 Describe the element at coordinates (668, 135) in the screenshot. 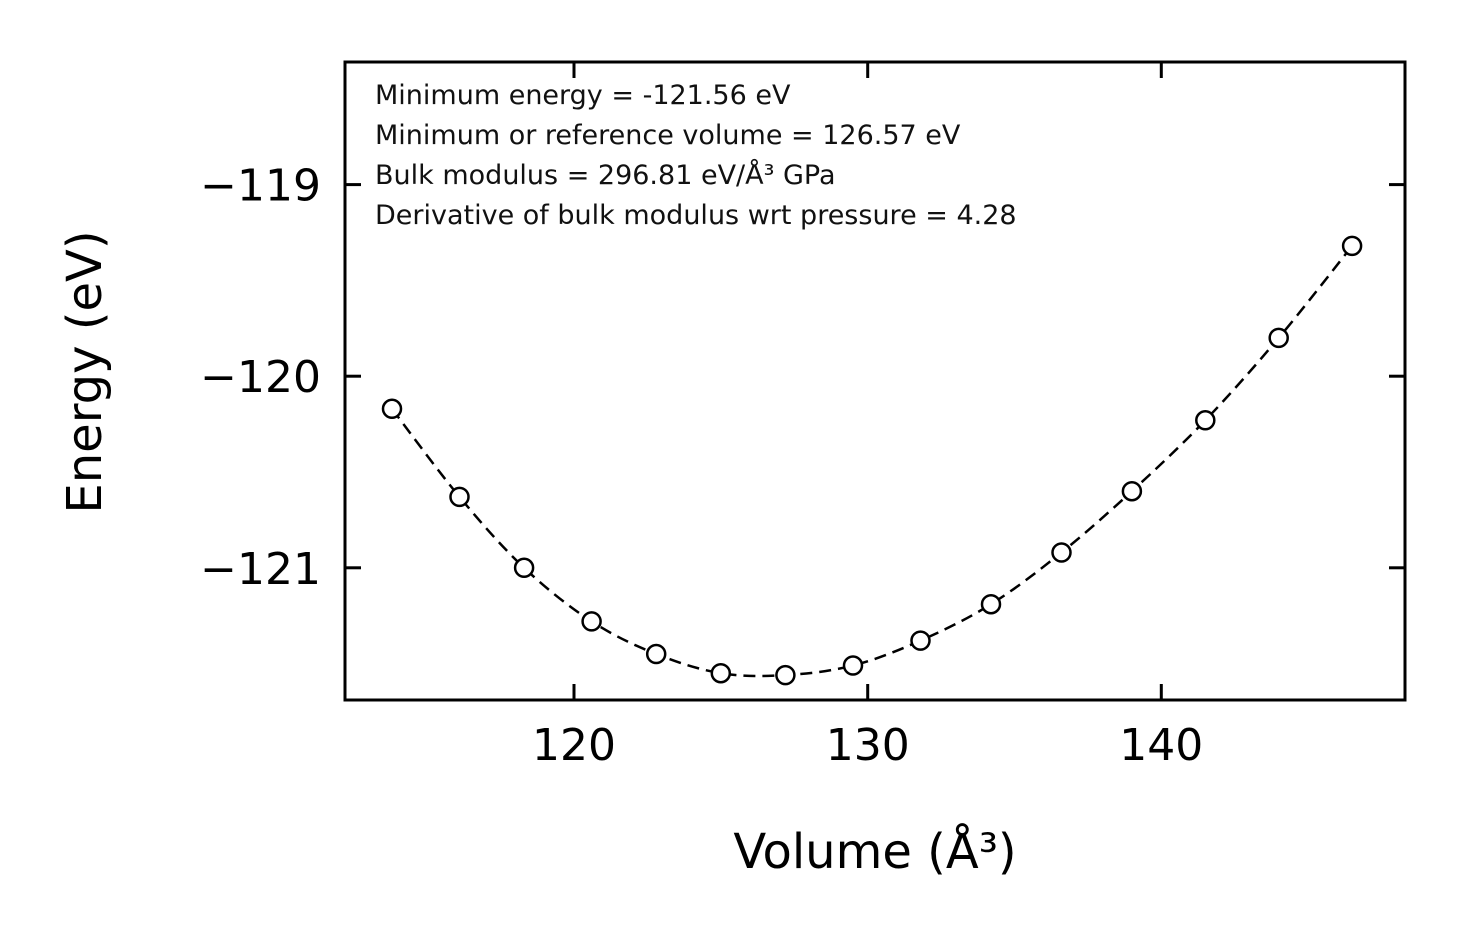

I see `annotation-line-min-volume: Minimum or reference volume = 126.57 eV` at that location.